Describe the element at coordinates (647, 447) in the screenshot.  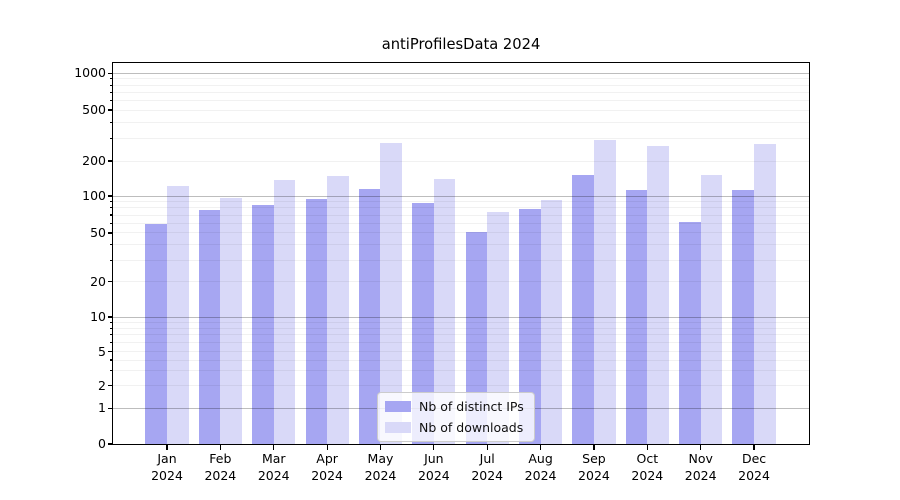
I see `xtick-mark-oct` at that location.